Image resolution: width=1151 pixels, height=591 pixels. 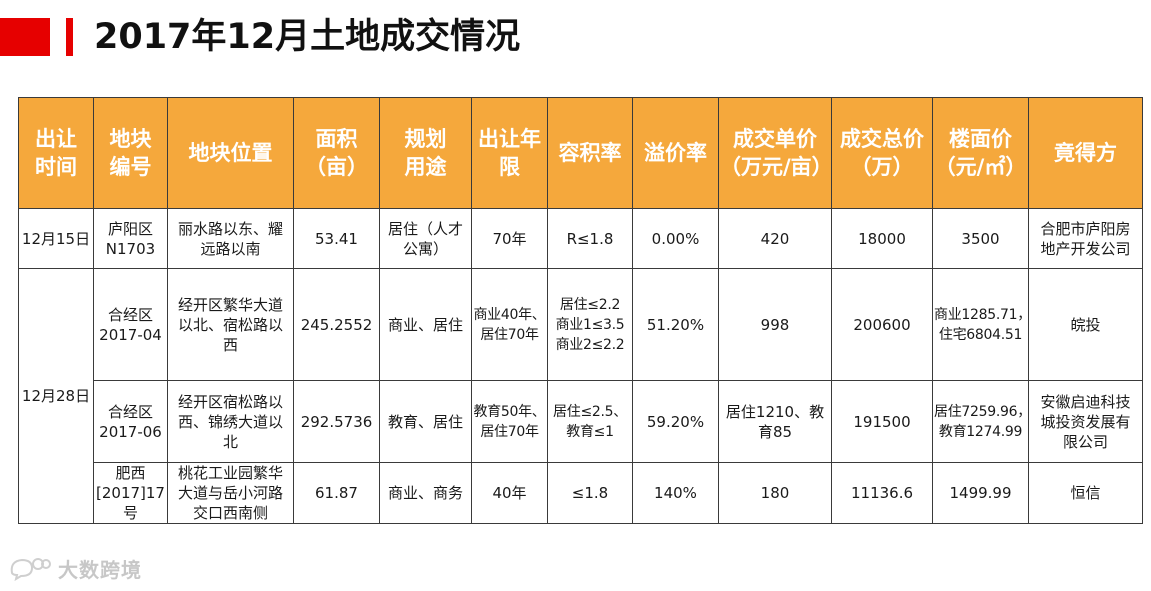 I want to click on cell-date: 12月15日, so click(x=56, y=238).